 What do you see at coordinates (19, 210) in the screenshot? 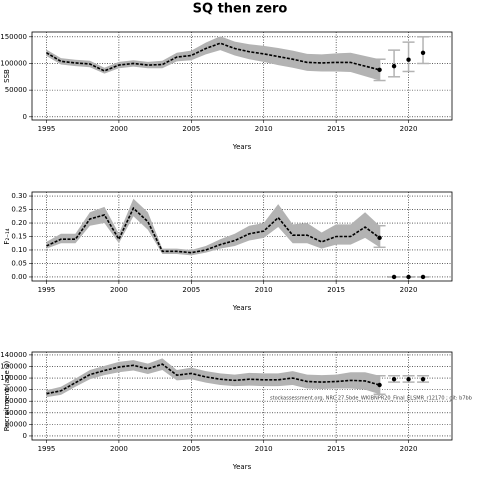
I see `y-tick-label: 0.25` at bounding box center [19, 210].